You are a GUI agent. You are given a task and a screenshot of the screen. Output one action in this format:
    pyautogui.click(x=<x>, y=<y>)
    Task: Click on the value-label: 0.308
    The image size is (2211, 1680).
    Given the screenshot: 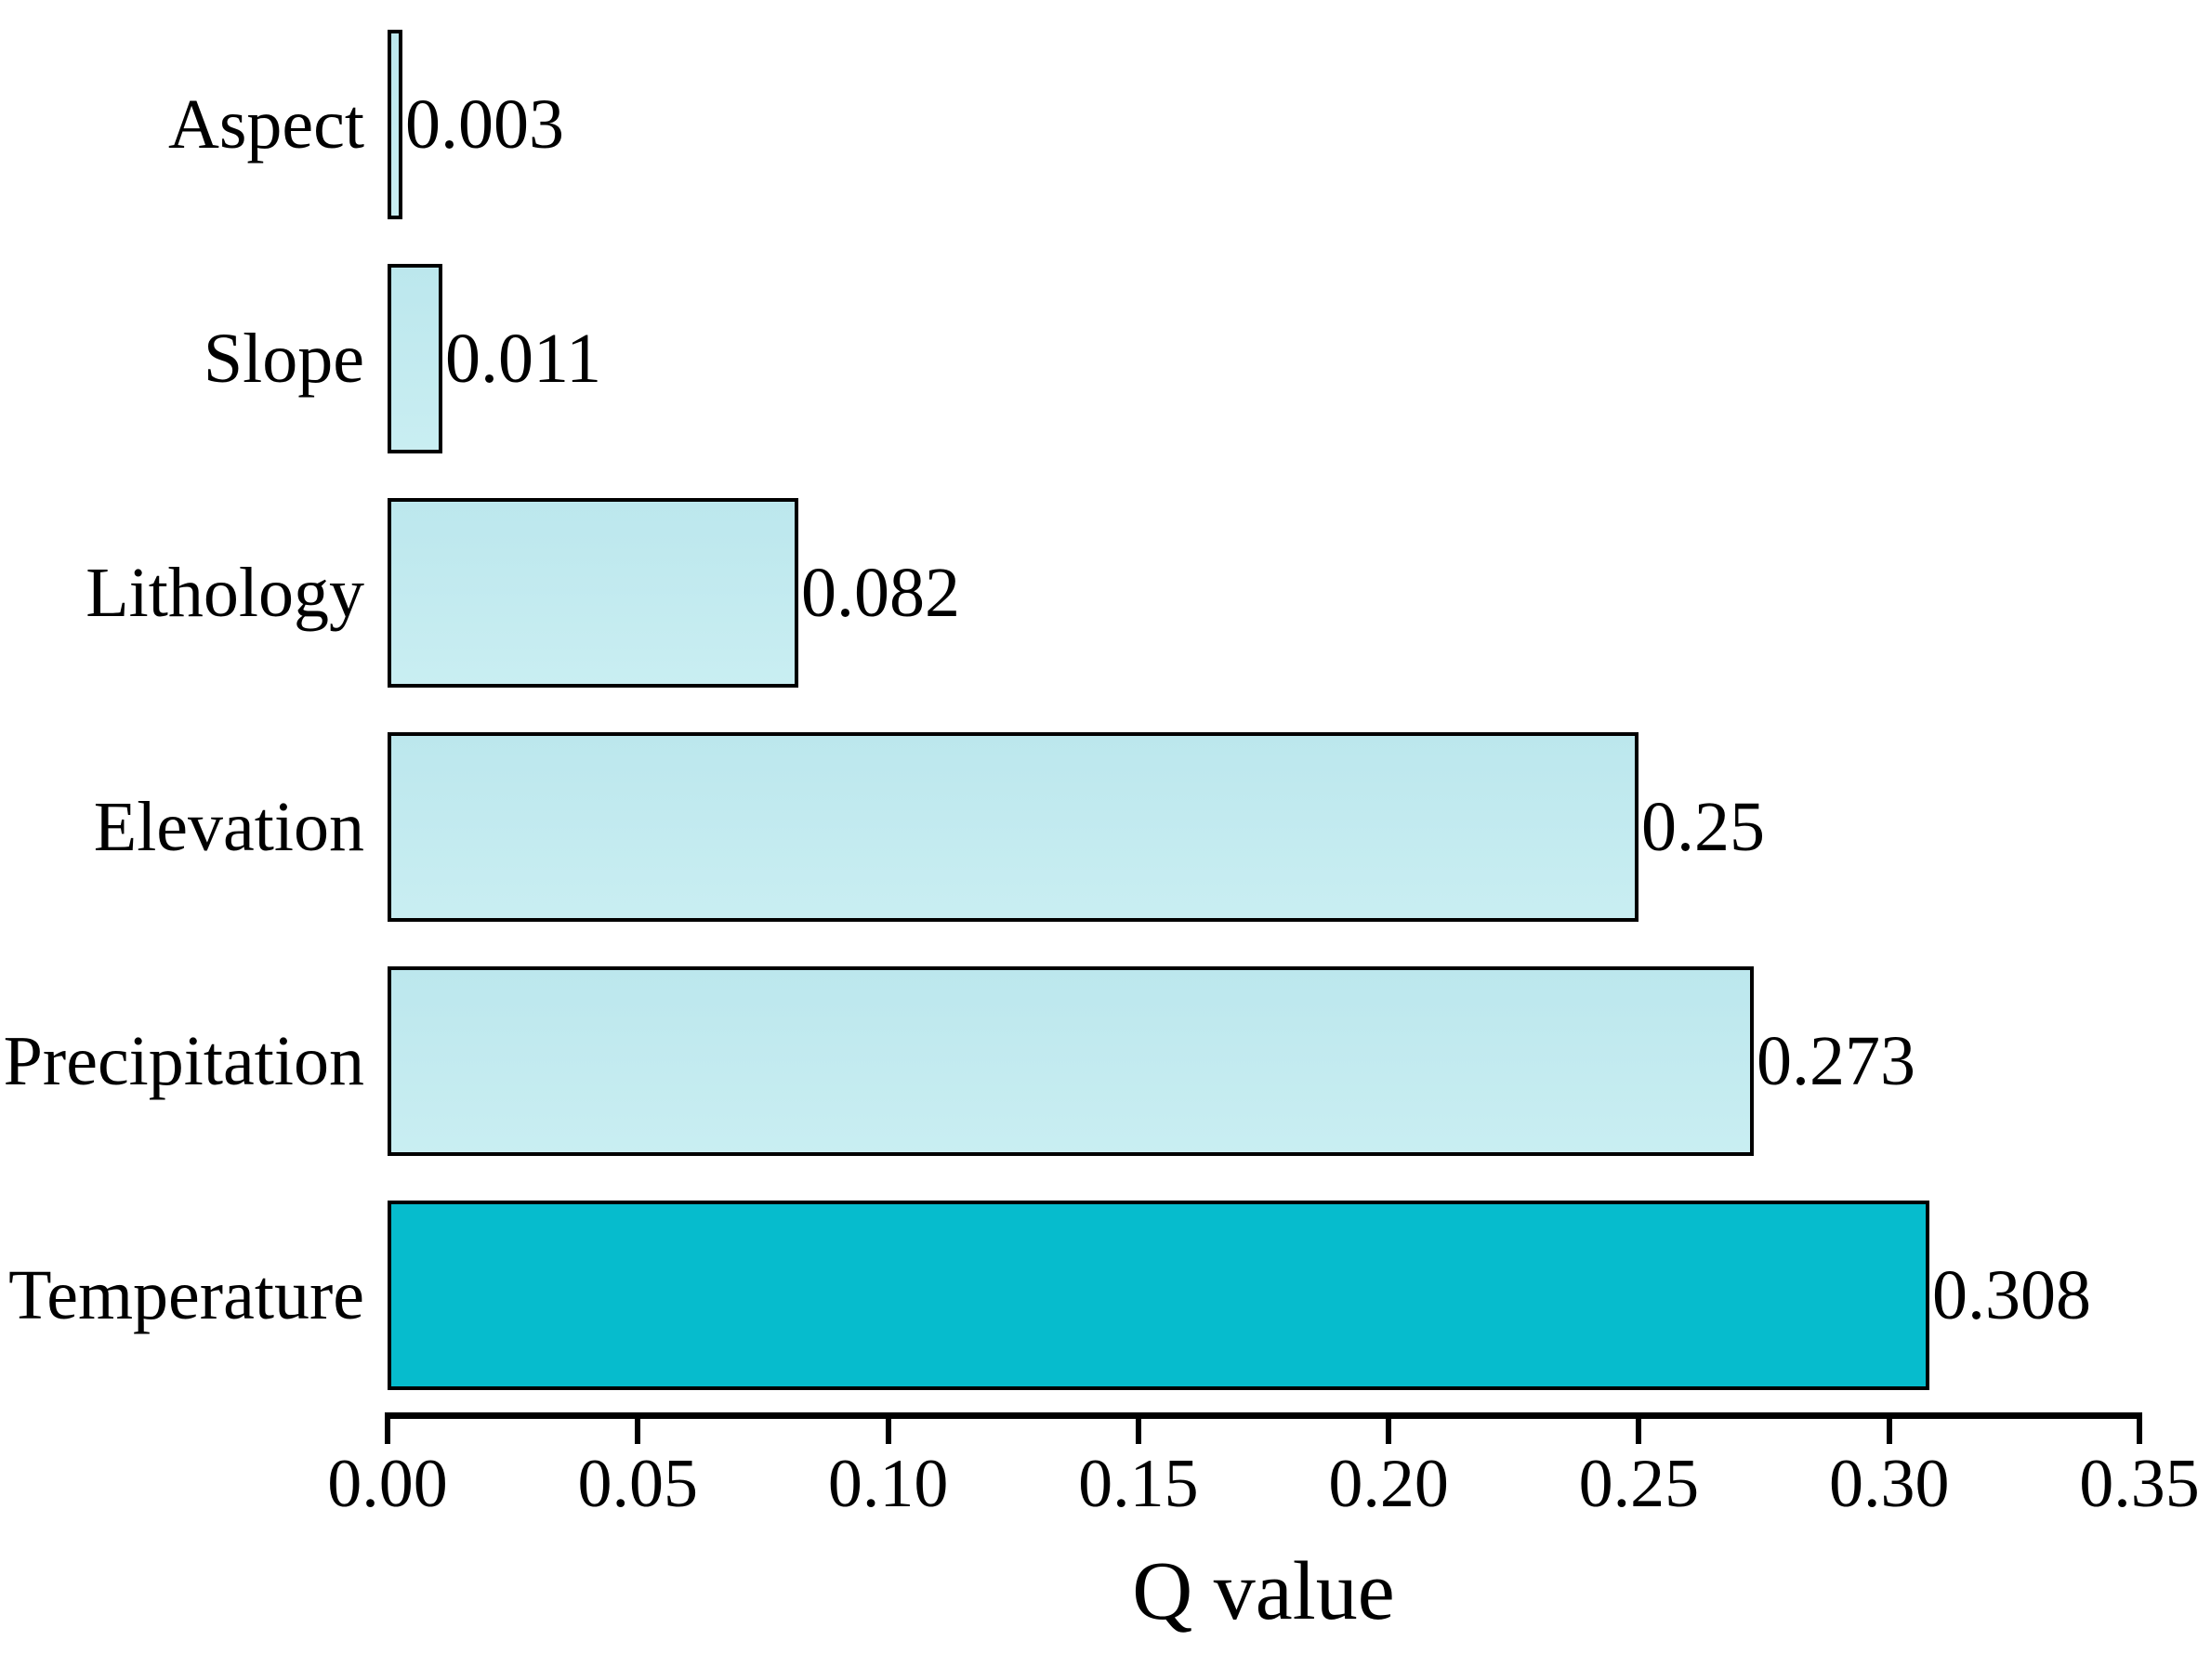 What is the action you would take?
    pyautogui.click(x=2012, y=1295)
    